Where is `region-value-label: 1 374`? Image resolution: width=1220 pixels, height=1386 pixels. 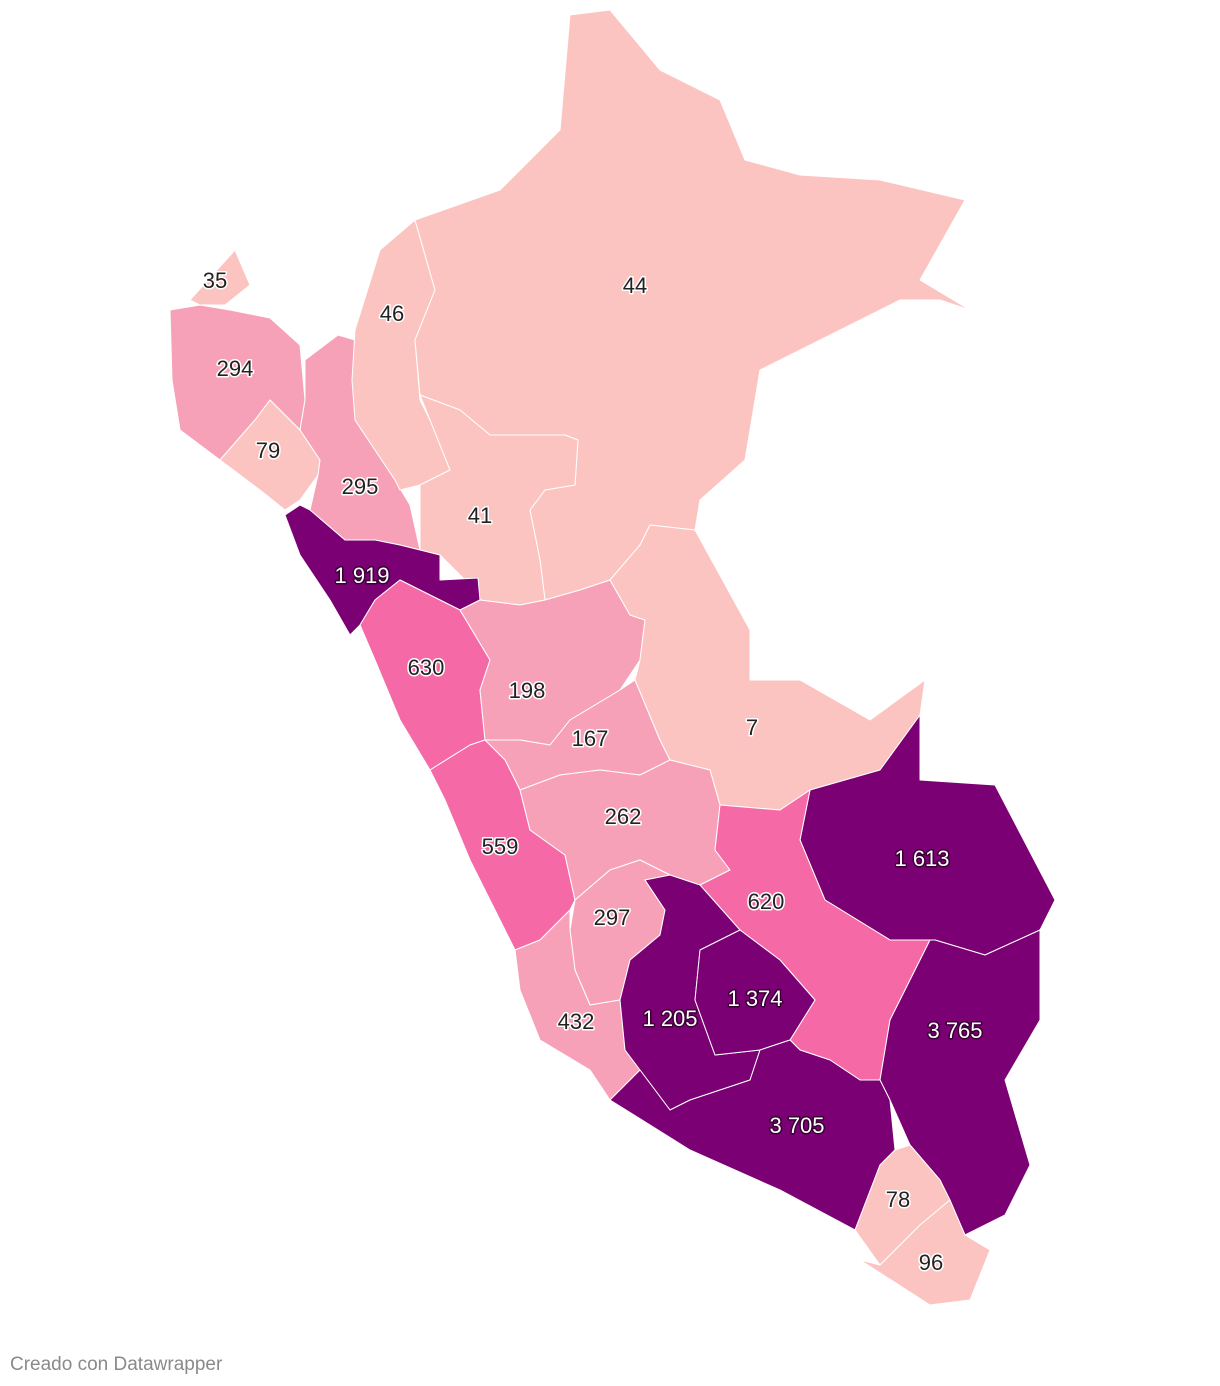 region-value-label: 1 374 is located at coordinates (754, 998).